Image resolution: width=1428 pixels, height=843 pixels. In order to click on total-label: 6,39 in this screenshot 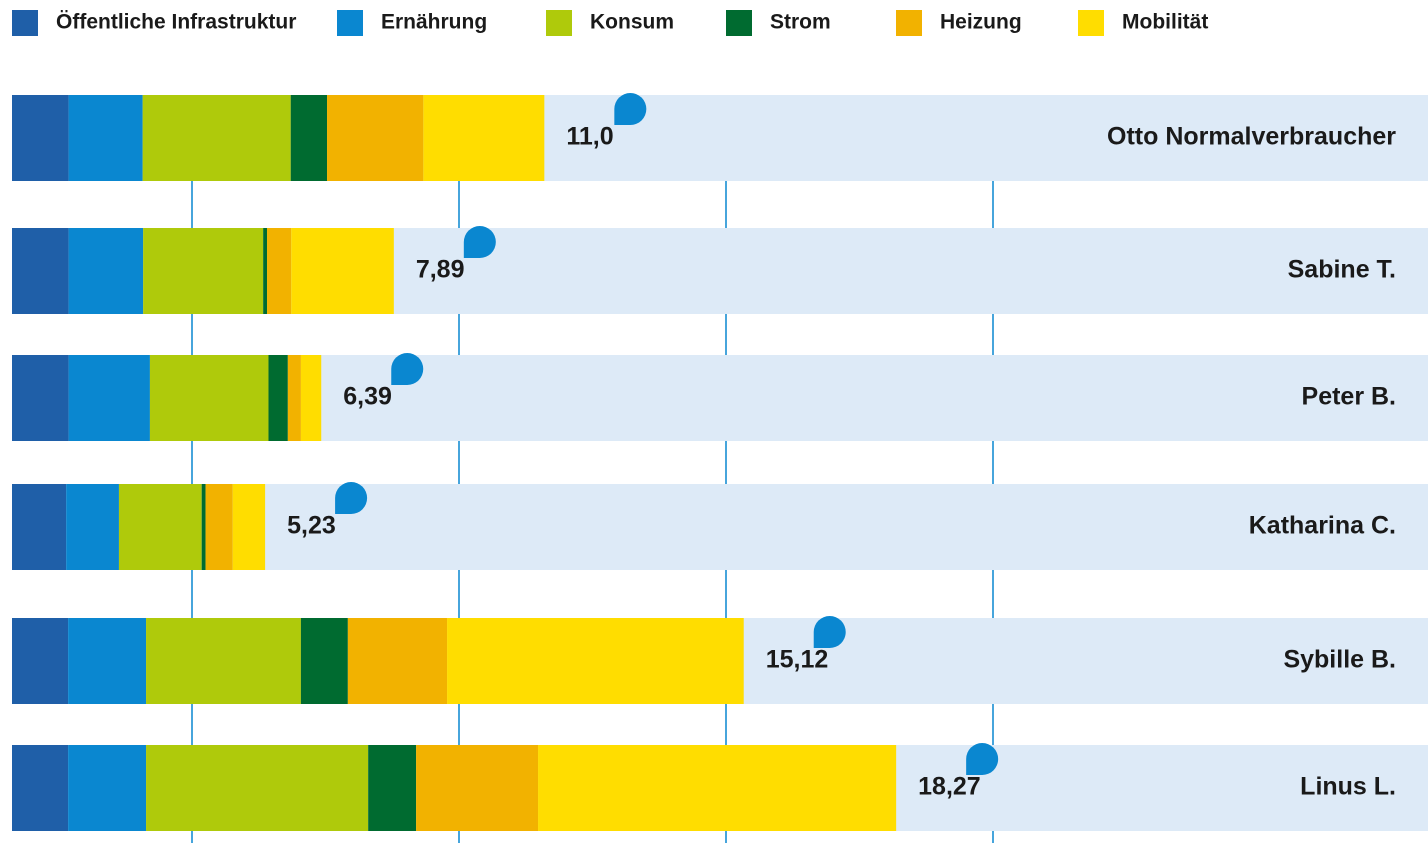, I will do `click(367, 397)`.